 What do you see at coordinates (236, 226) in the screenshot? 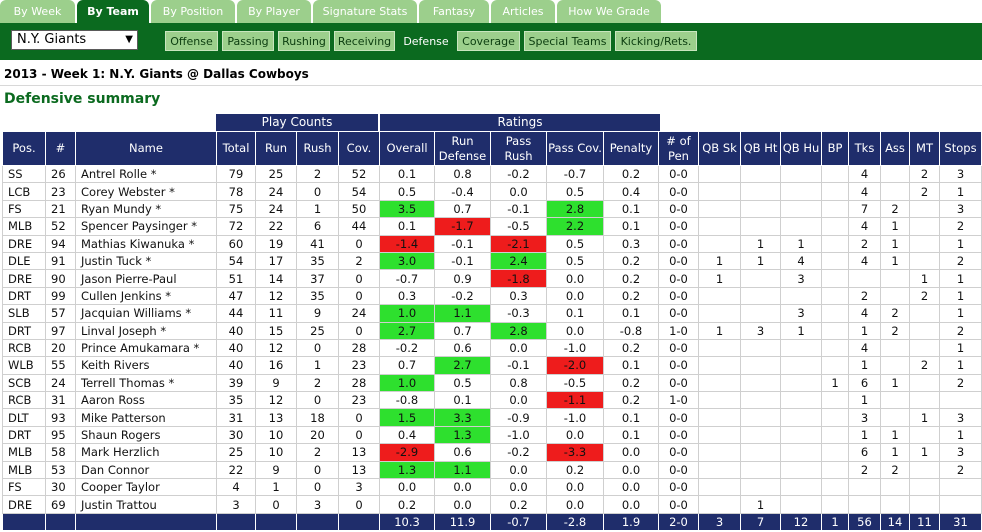
I see `table-cell: 72` at bounding box center [236, 226].